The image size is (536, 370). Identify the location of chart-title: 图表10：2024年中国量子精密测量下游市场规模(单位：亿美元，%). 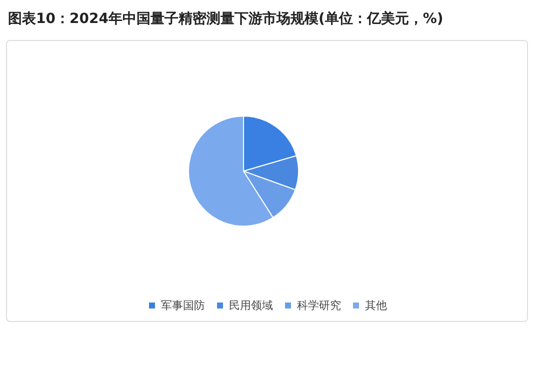
(226, 19).